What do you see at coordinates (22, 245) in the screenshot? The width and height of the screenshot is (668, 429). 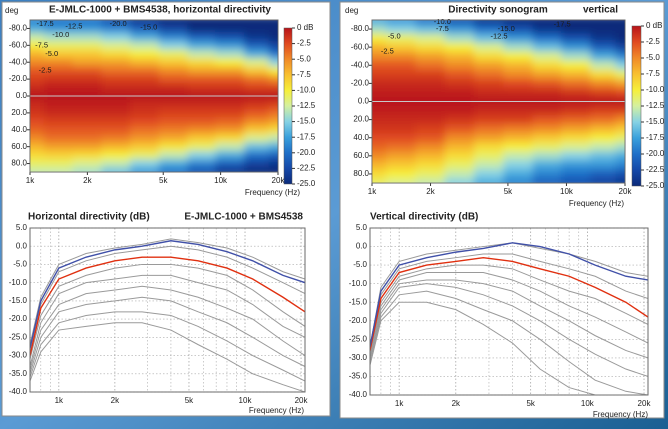 I see `y-tick-label: 0.0` at bounding box center [22, 245].